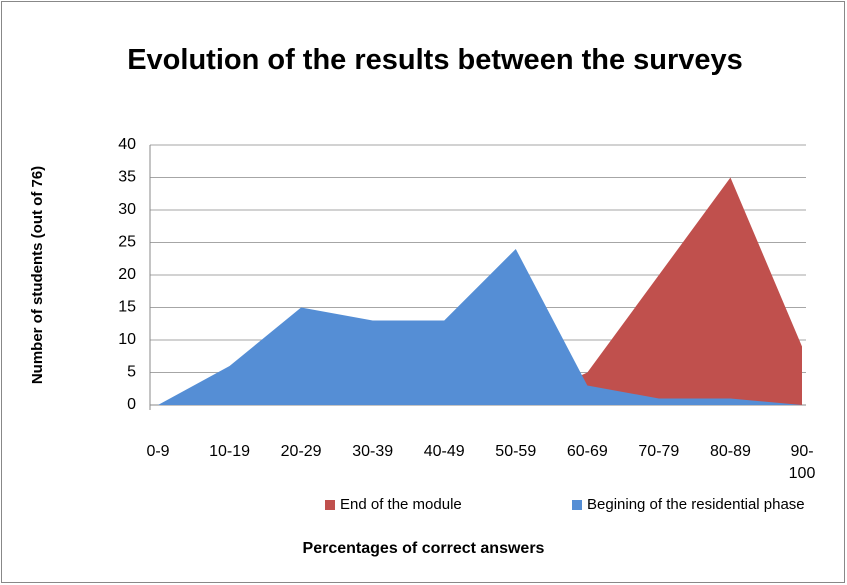 The height and width of the screenshot is (585, 847). What do you see at coordinates (131, 372) in the screenshot?
I see `y-tick-label: 5` at bounding box center [131, 372].